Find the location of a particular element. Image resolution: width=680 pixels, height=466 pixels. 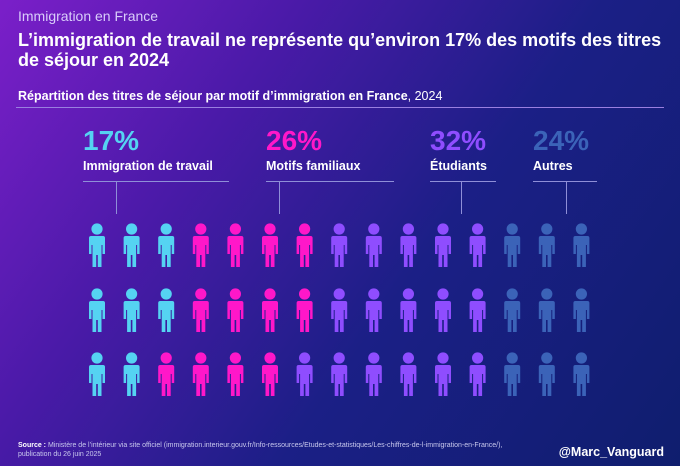

stat-label: Immigration de travail is located at coordinates (148, 166).